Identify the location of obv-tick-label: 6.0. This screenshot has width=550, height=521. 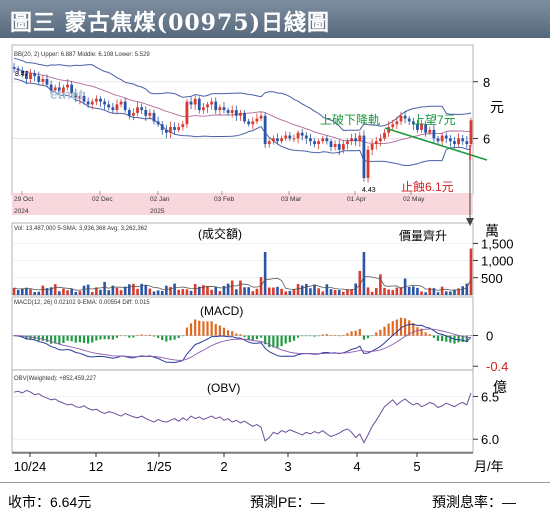
(490, 439).